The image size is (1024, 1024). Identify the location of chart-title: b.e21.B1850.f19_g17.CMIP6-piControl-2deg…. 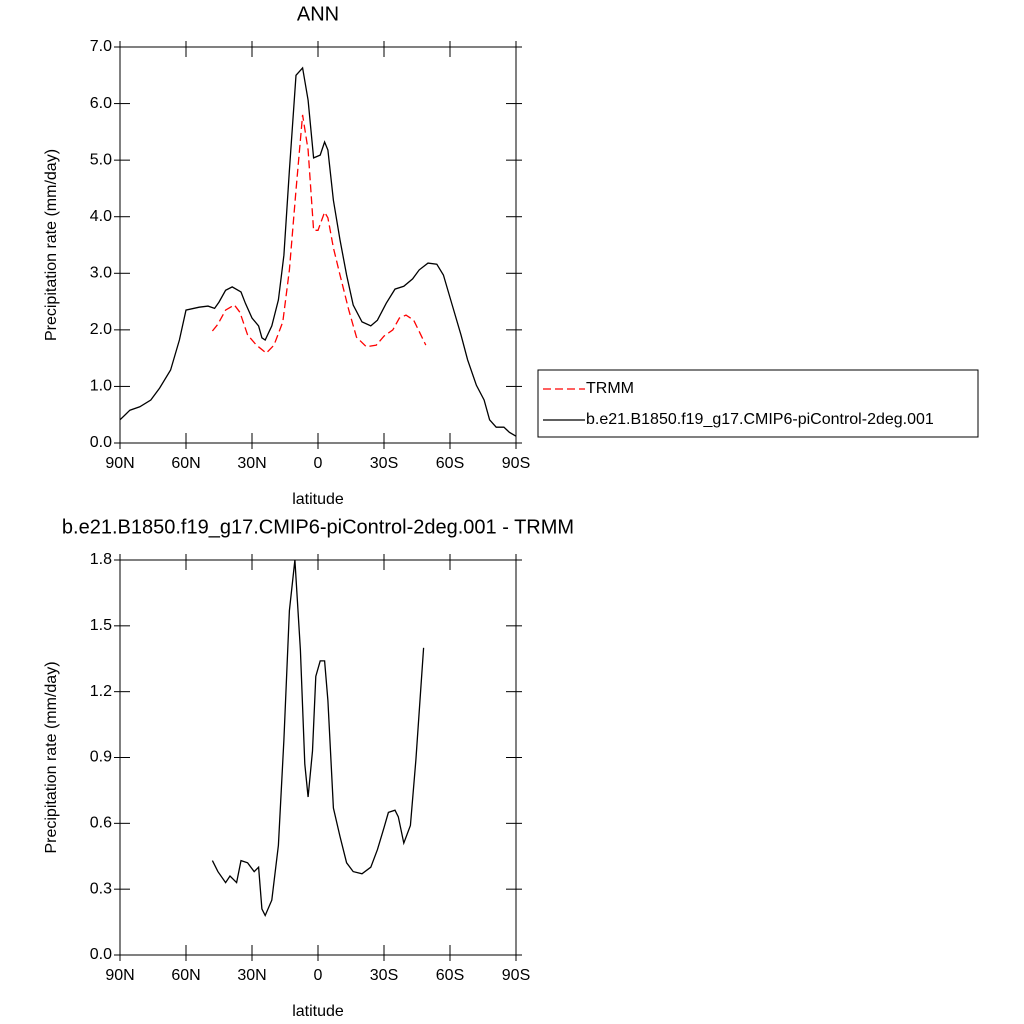
(318, 527).